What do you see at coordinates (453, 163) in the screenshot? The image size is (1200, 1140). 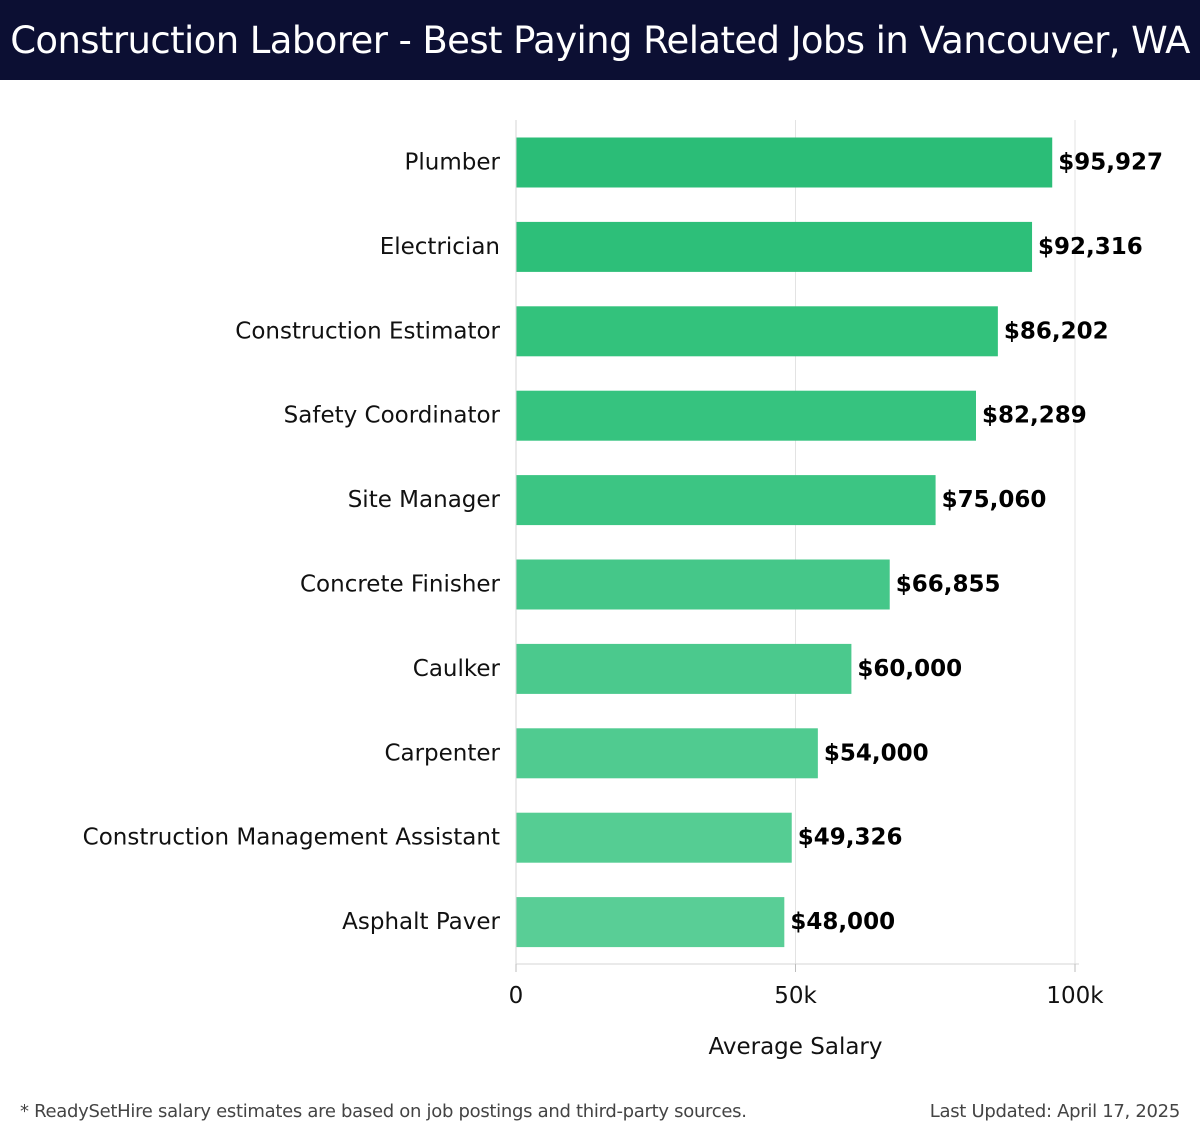 I see `category-label: Plumber` at bounding box center [453, 163].